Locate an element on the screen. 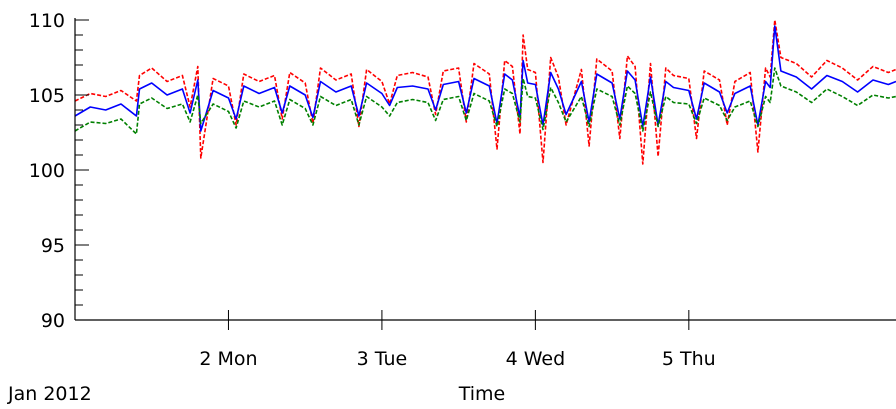 This screenshot has height=409, width=896. x-axis-title: Time is located at coordinates (482, 394).